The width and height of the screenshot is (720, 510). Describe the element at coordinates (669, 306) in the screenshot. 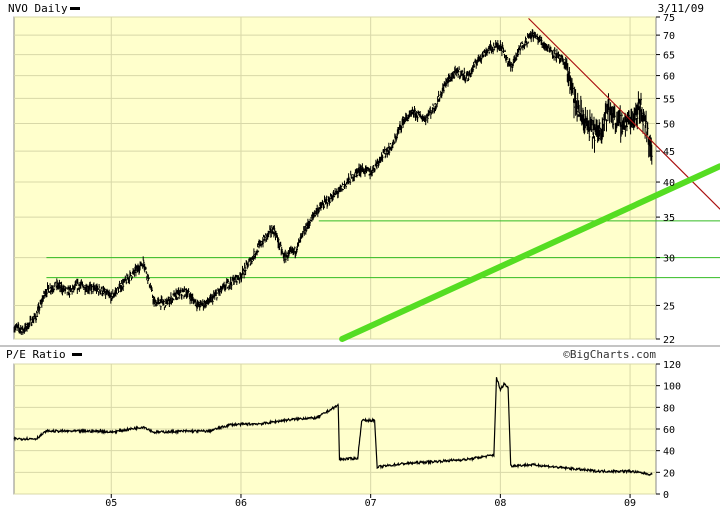

I see `price-tick-label: 25` at that location.